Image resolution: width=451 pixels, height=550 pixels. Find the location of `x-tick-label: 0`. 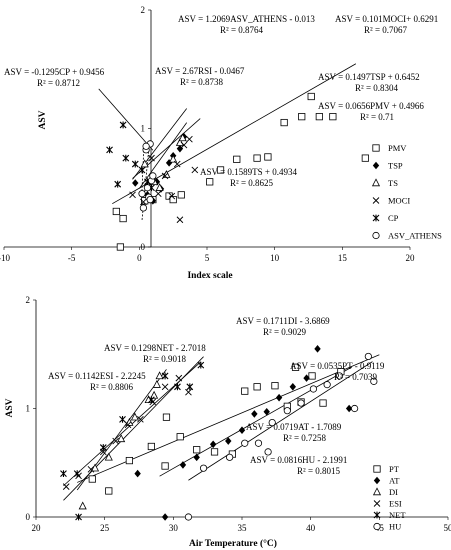

x-tick-label: 0 is located at coordinates (139, 258).